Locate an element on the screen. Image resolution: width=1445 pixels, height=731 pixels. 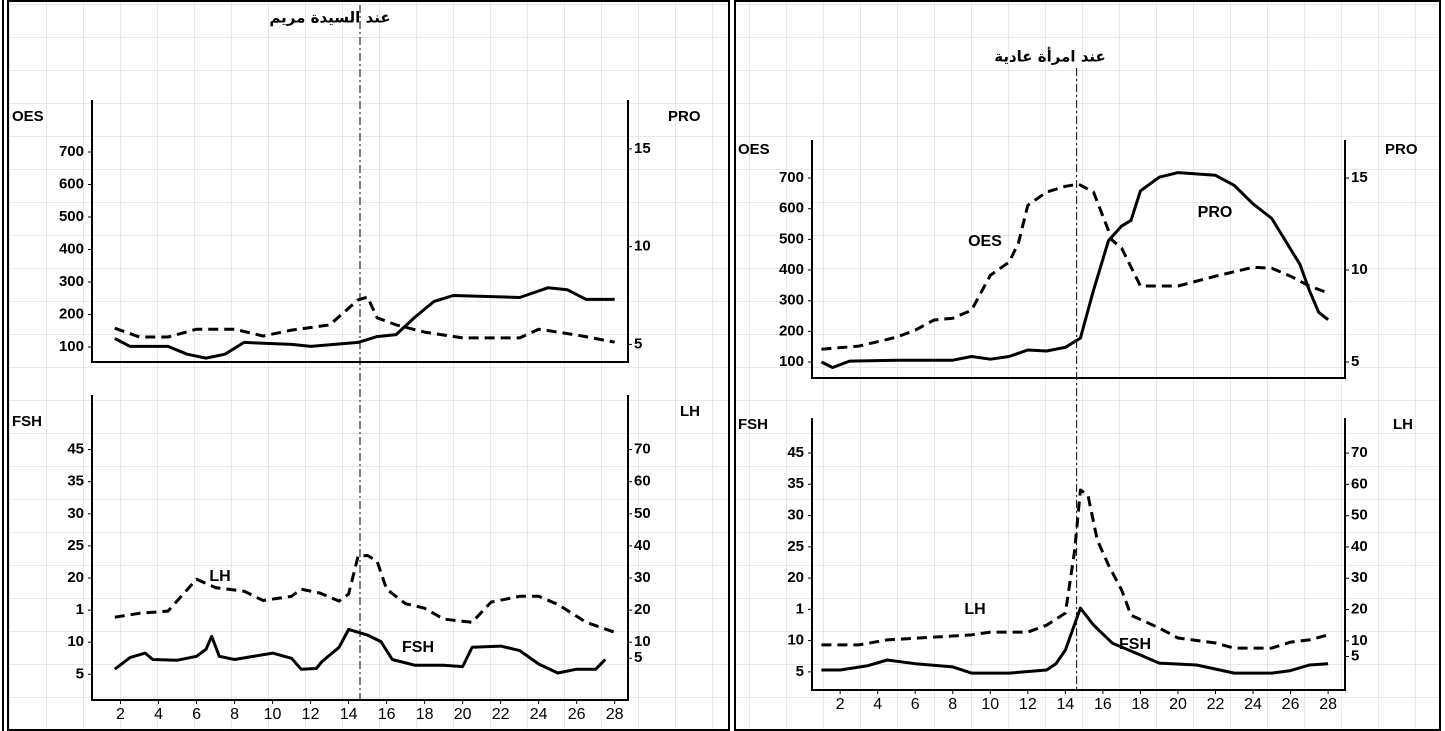
chart-title: عند امرأة عادية is located at coordinates (1050, 56).